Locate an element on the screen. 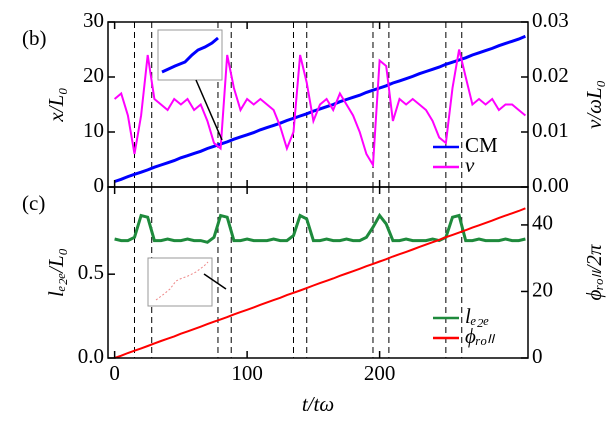 This screenshot has height=425, width=610. y2-axis-label: v/ωL₀ is located at coordinates (594, 104).